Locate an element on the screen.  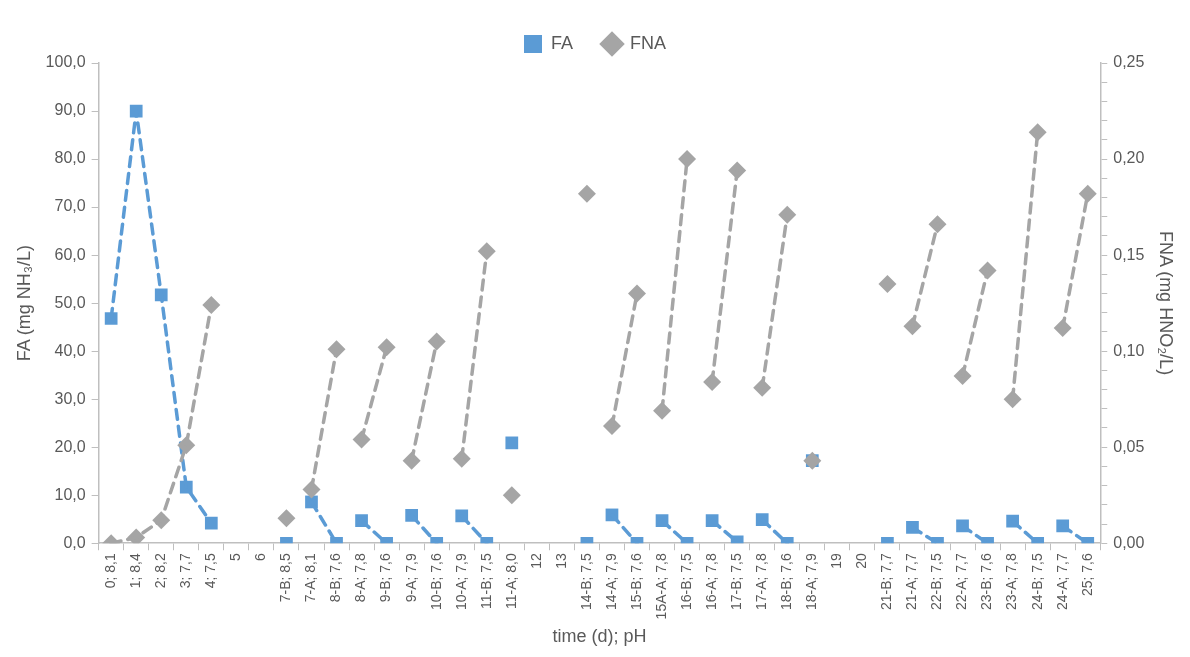
x-tick-label: 5 is located at coordinates (235, 557).